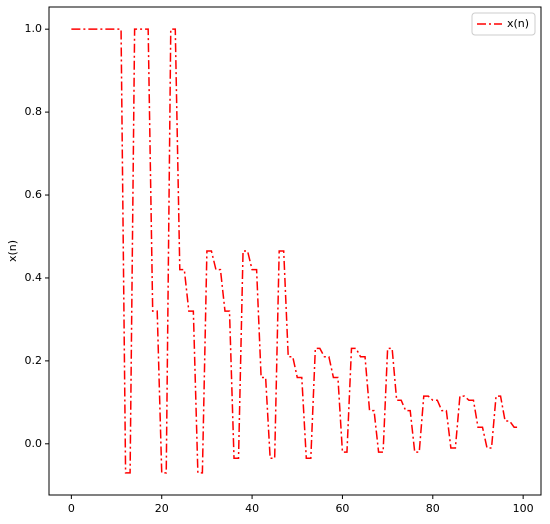  What do you see at coordinates (34, 194) in the screenshot?
I see `y-tick-label: 0.6` at bounding box center [34, 194].